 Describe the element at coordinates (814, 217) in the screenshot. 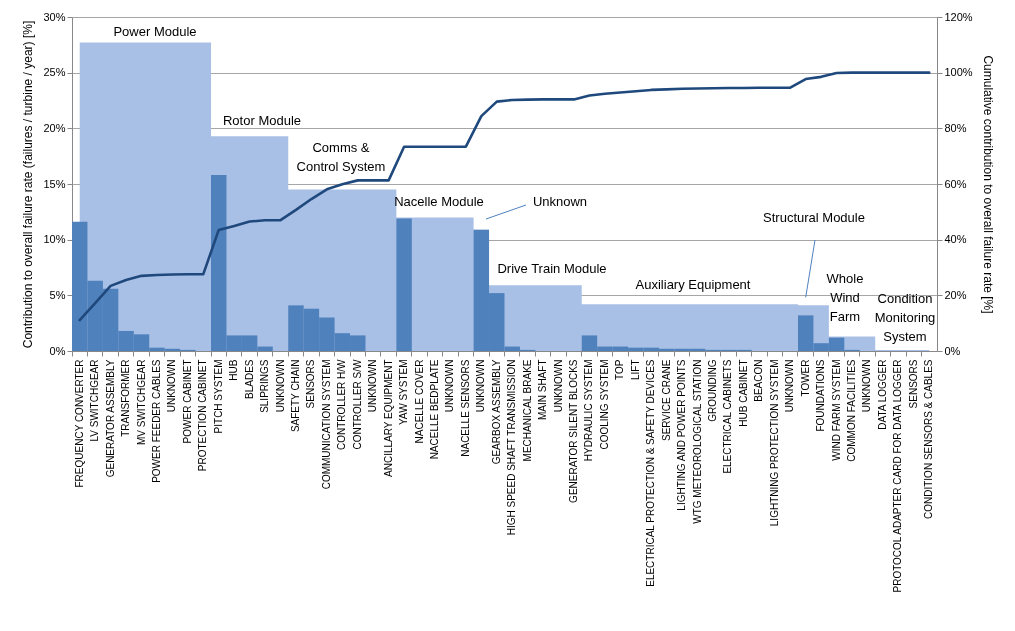

I see `annotation: Structural Module` at that location.